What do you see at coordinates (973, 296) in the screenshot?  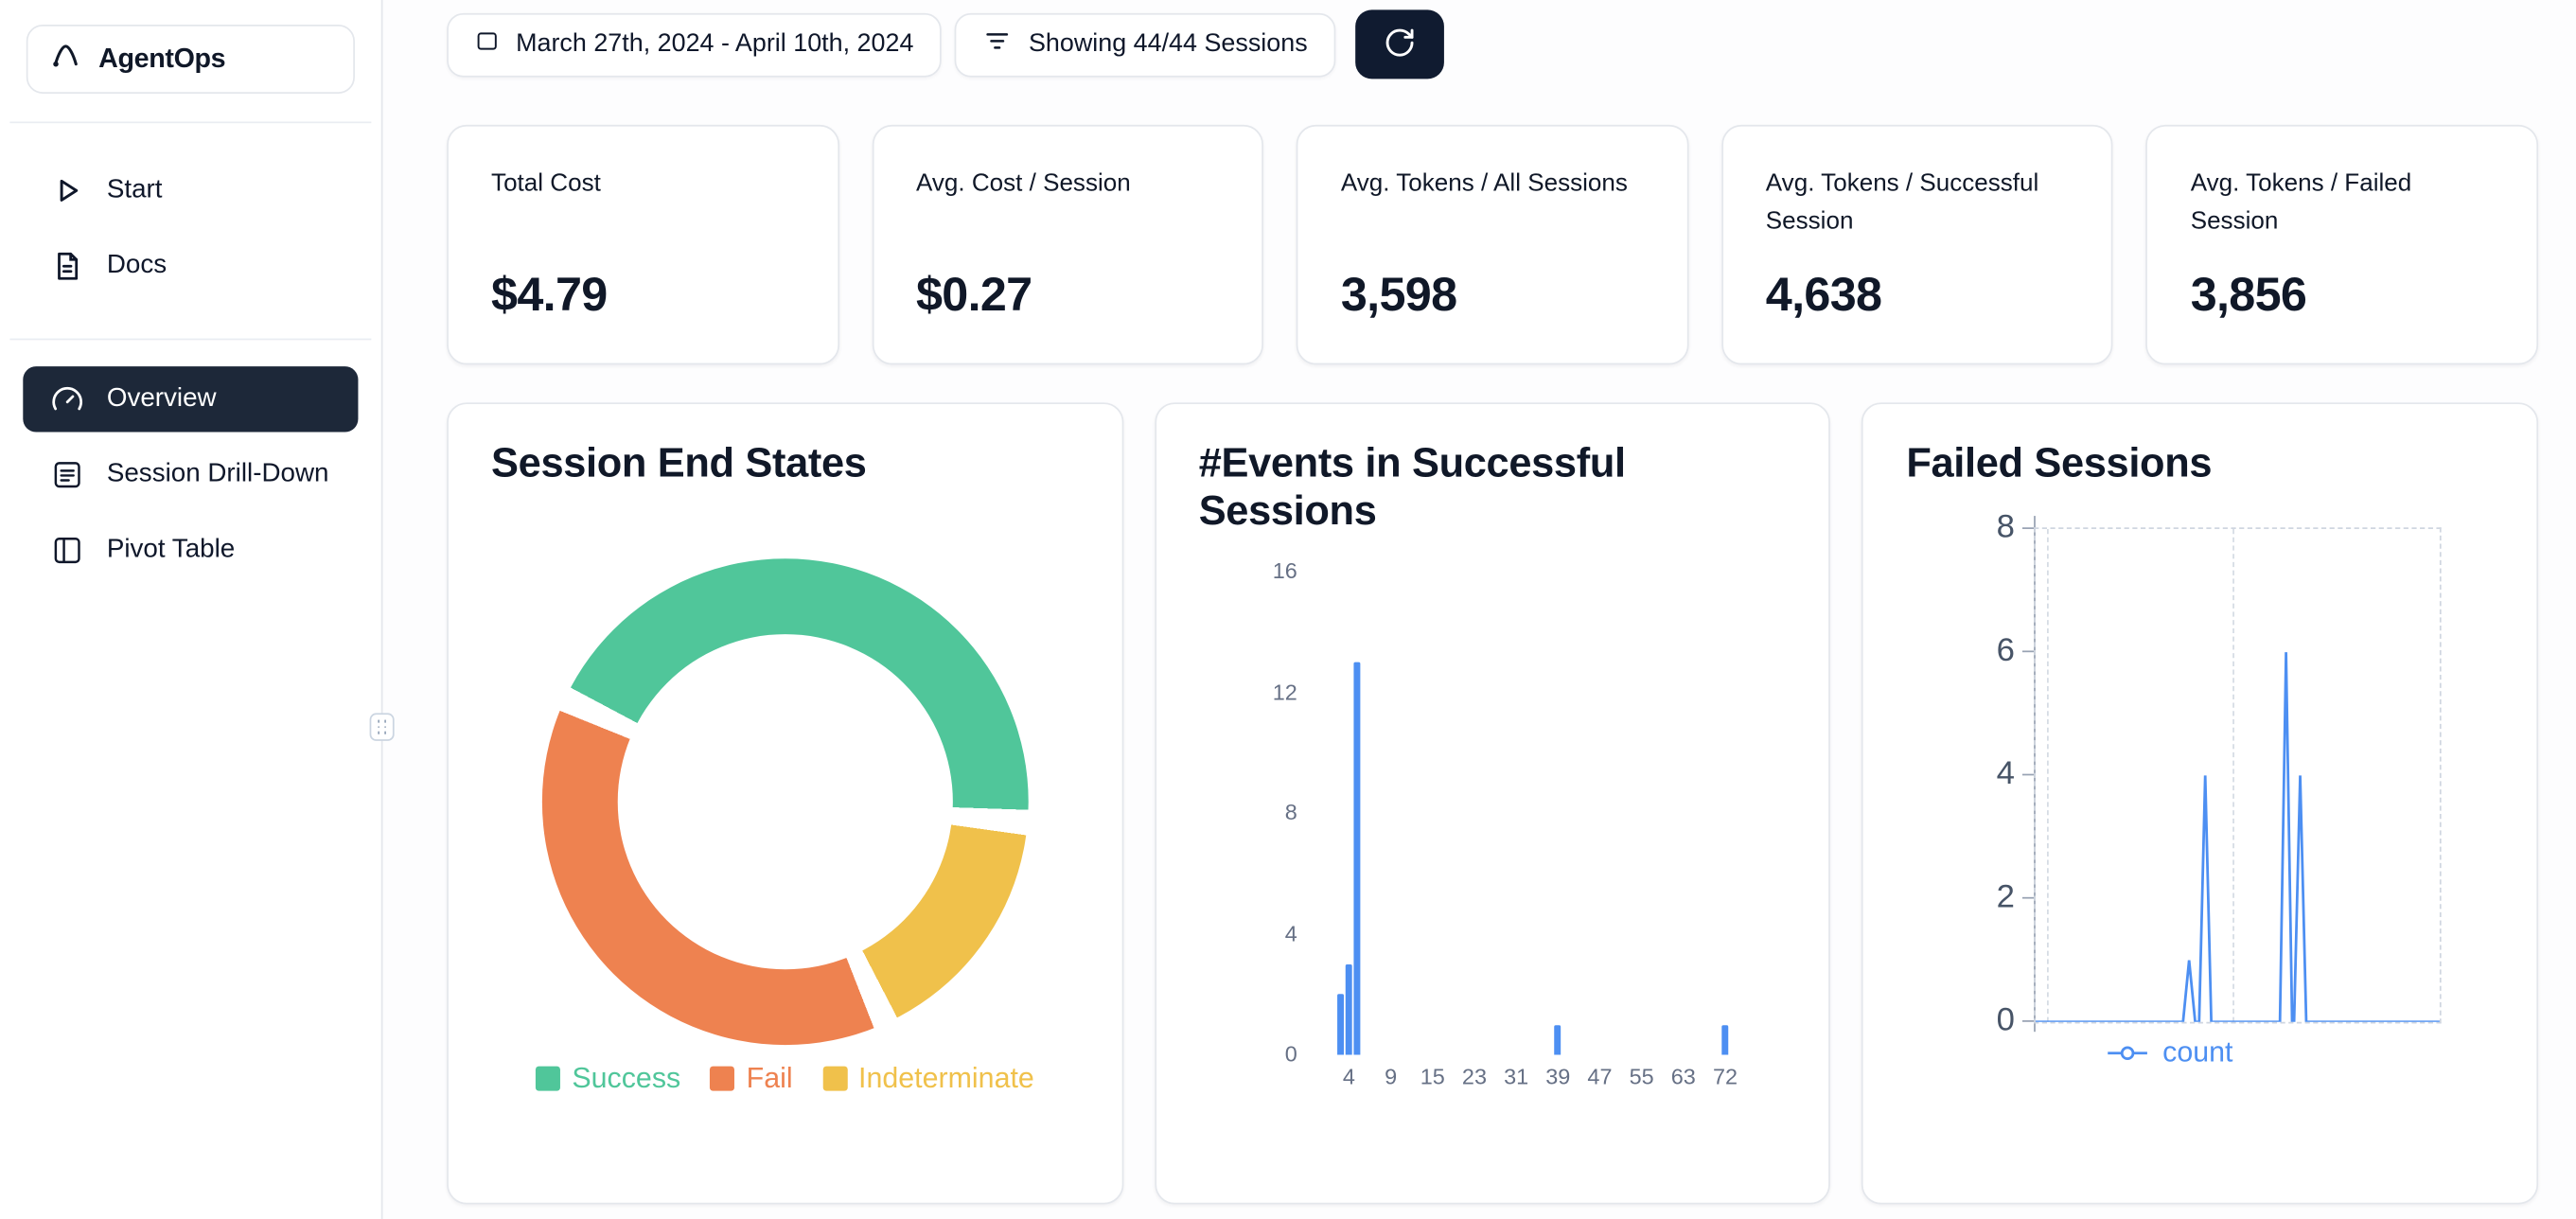 I see `stat-value: $0.27` at bounding box center [973, 296].